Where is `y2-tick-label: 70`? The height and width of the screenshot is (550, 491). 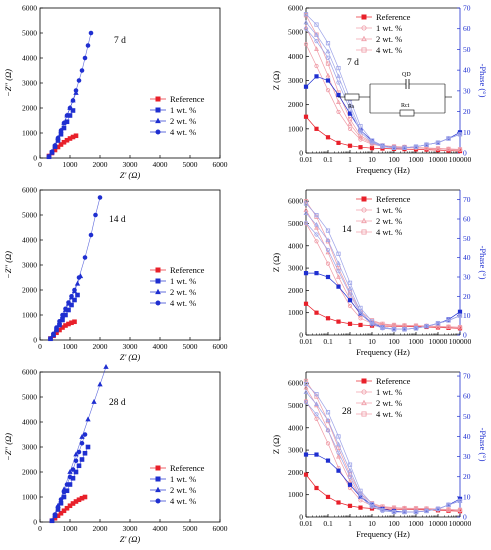 y2-tick-label: 70 is located at coordinates (467, 8).